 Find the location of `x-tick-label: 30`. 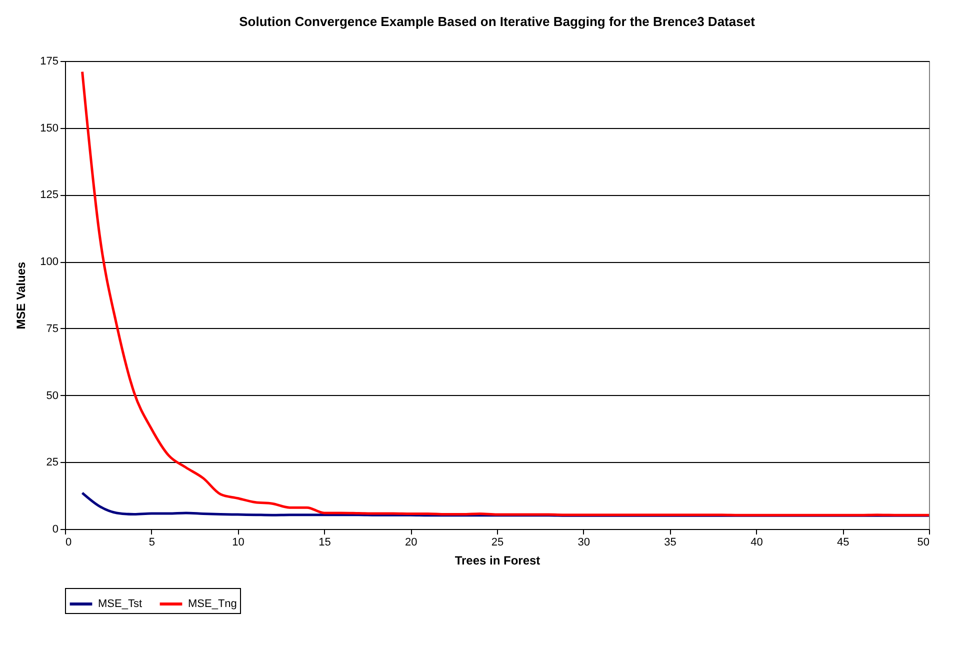

x-tick-label: 30 is located at coordinates (584, 542).